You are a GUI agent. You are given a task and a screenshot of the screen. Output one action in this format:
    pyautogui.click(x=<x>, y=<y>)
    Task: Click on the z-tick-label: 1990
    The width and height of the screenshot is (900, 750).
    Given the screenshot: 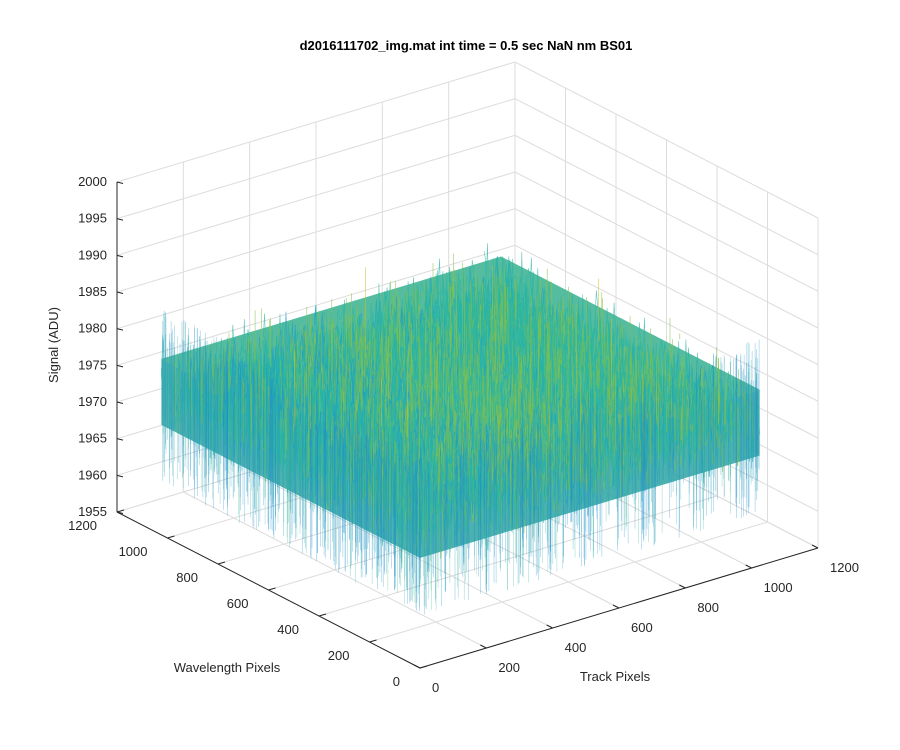 What is the action you would take?
    pyautogui.click(x=92, y=254)
    